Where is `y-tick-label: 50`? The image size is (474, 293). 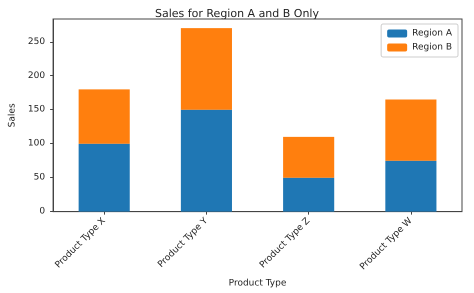
y-tick-label: 50 is located at coordinates (40, 177).